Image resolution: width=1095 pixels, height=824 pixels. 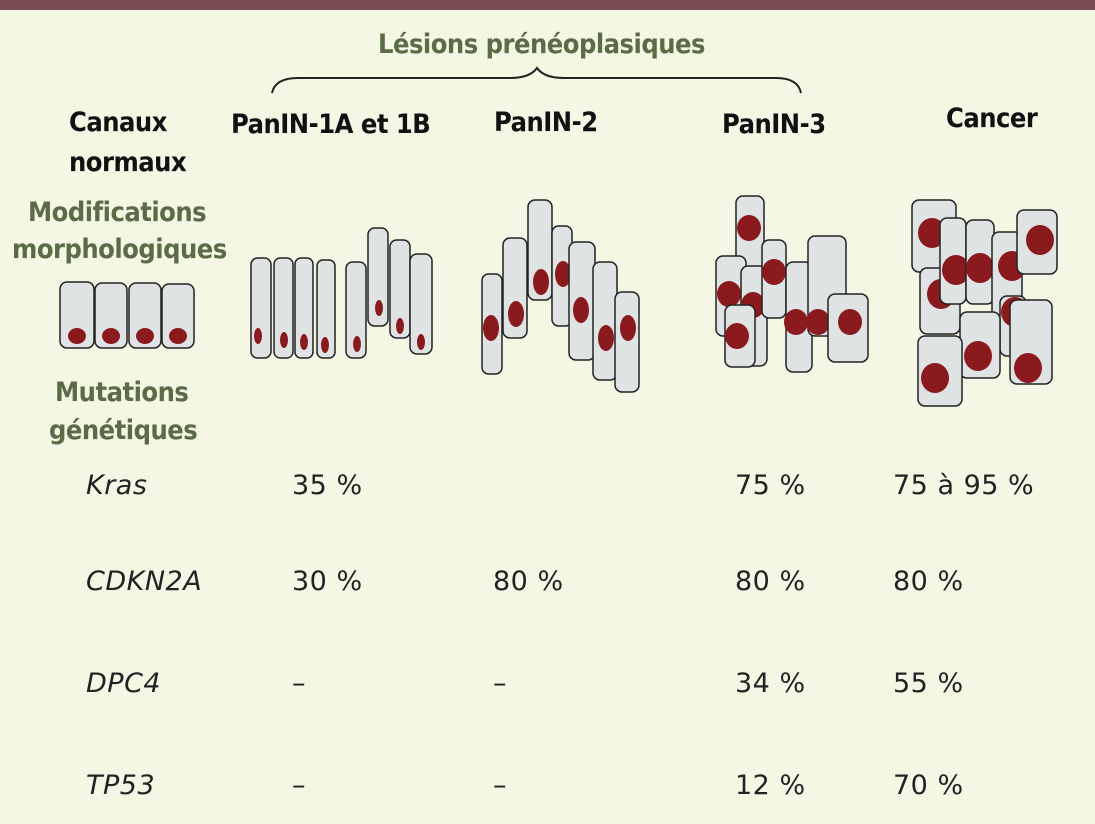 What do you see at coordinates (331, 124) in the screenshot?
I see `col-panin1: PanIN-1A et 1B` at bounding box center [331, 124].